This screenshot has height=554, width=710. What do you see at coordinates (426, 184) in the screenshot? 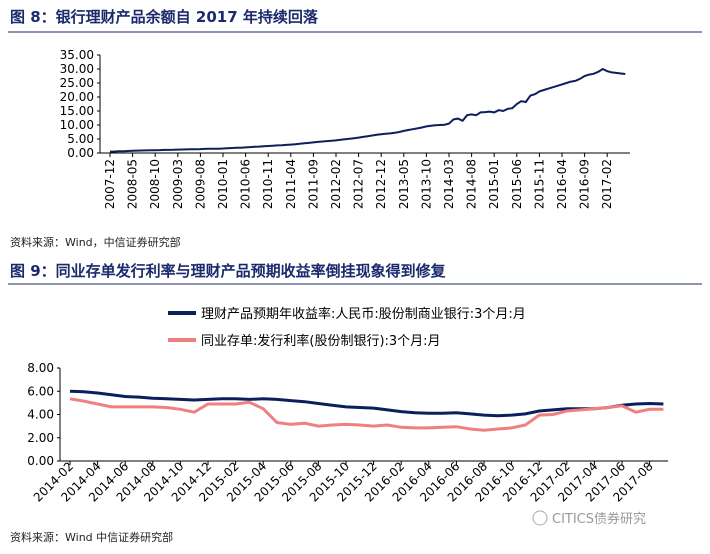
I see `x-tick-label: 2013-10` at bounding box center [426, 184].